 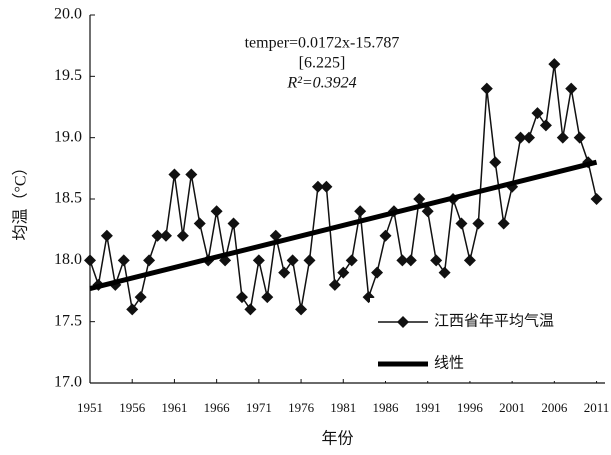 What do you see at coordinates (428, 407) in the screenshot?
I see `x-tick-label: 1991` at bounding box center [428, 407].